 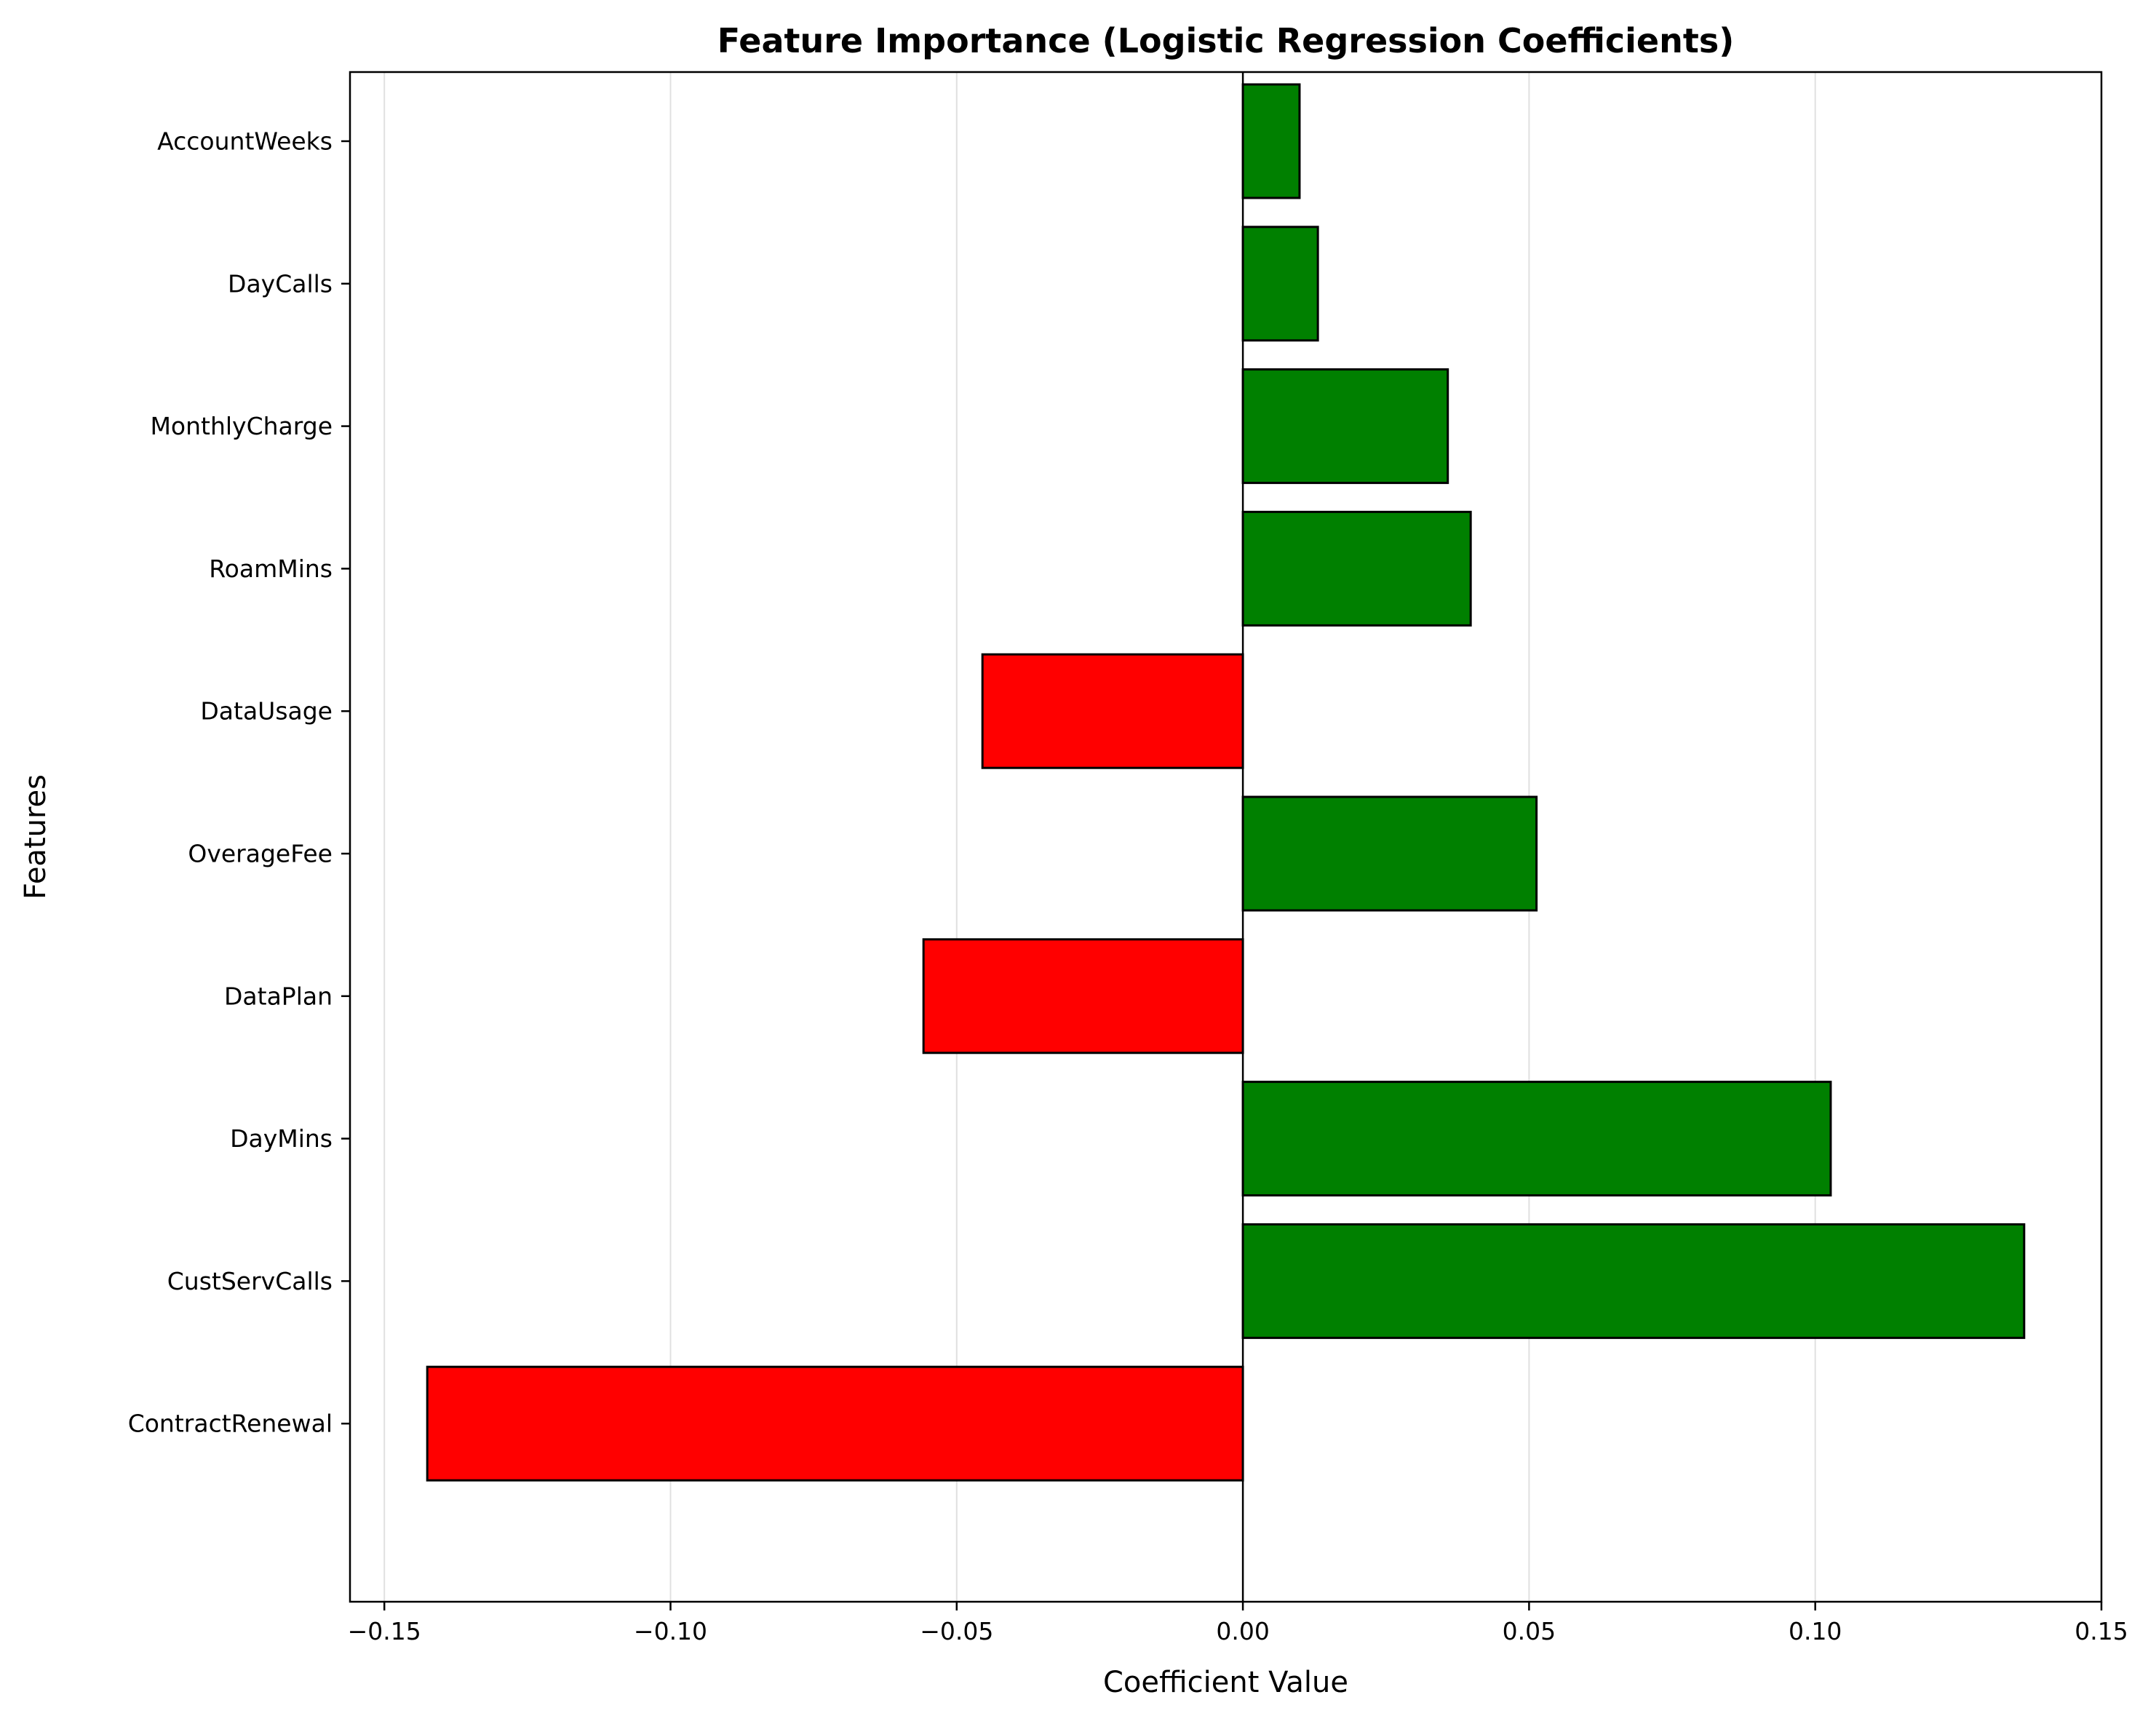 I want to click on x-tick-label: 0.15, so click(x=2101, y=1631).